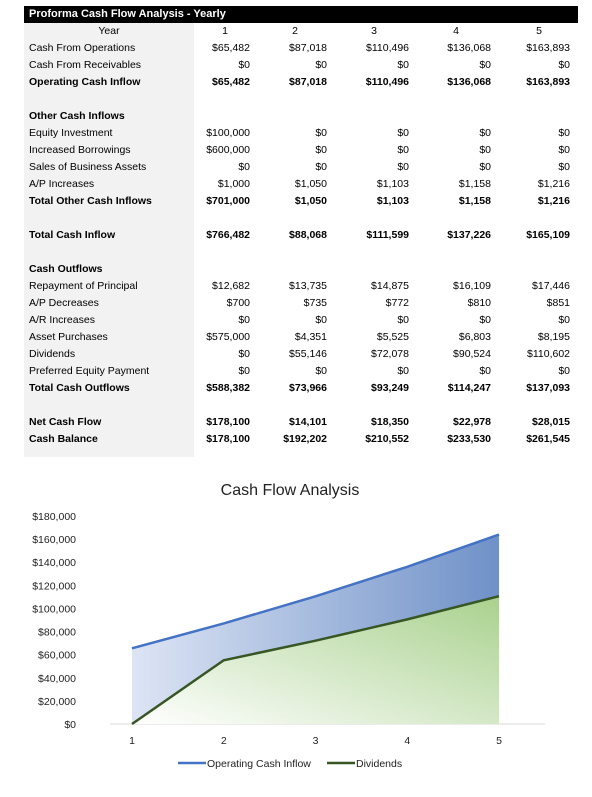  What do you see at coordinates (301, 116) in the screenshot?
I see `table-row: Other Cash Inflows` at bounding box center [301, 116].